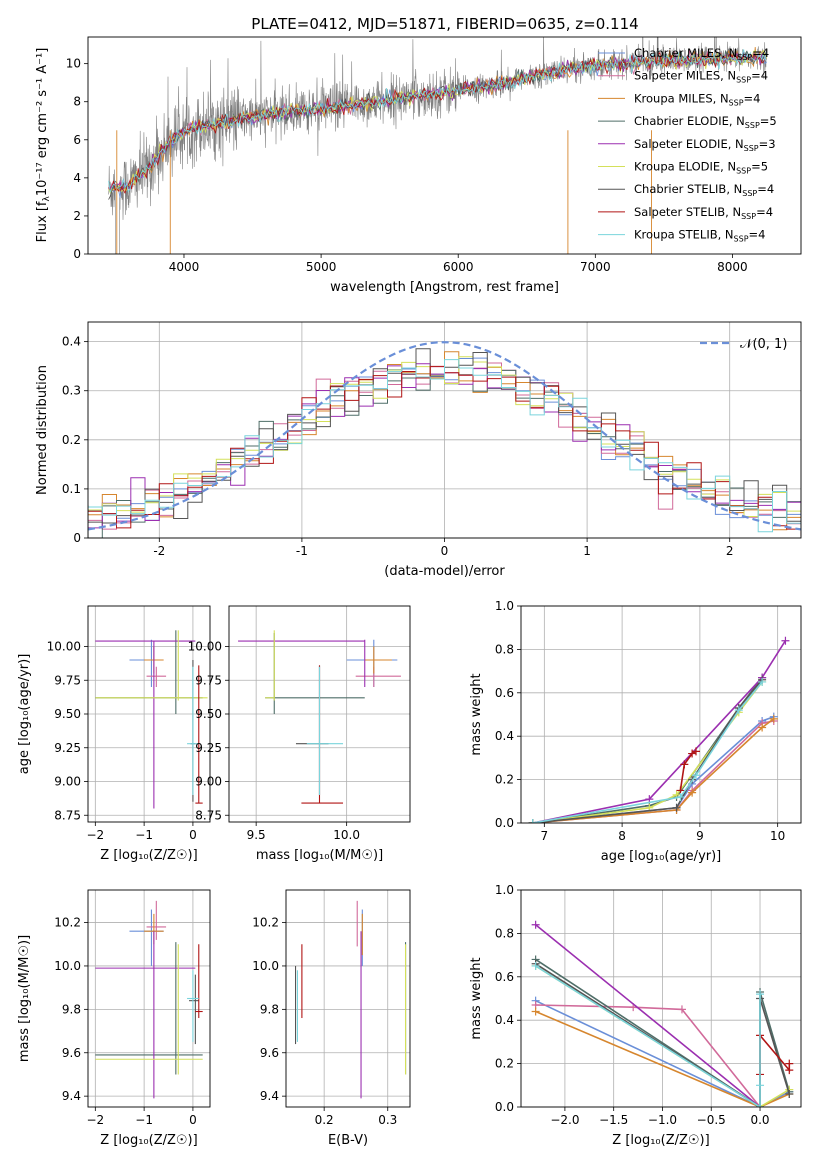 The height and width of the screenshot is (1170, 819). What do you see at coordinates (208, 748) in the screenshot?
I see `y-tick-label: 9.25` at bounding box center [208, 748].